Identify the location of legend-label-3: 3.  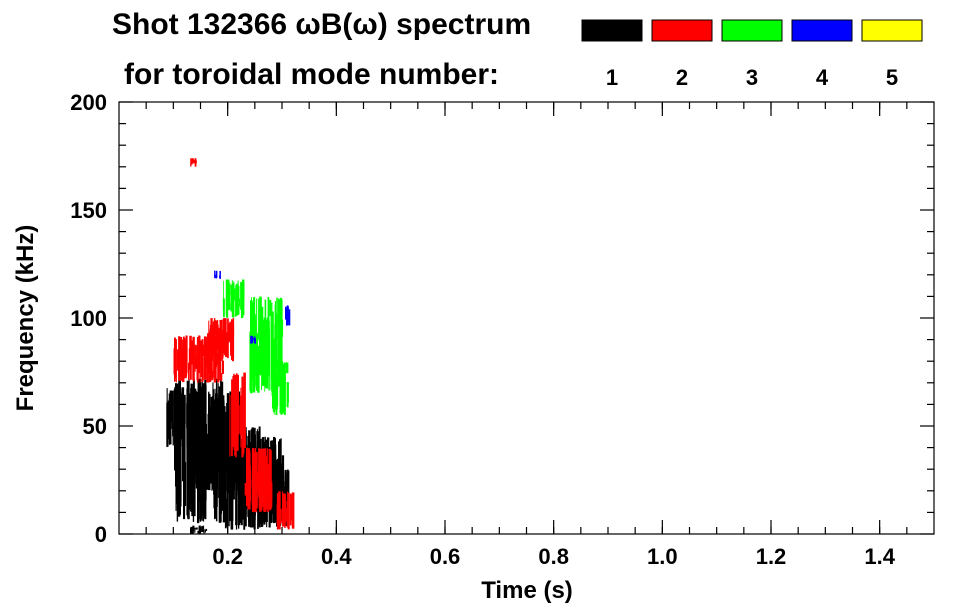
(752, 77).